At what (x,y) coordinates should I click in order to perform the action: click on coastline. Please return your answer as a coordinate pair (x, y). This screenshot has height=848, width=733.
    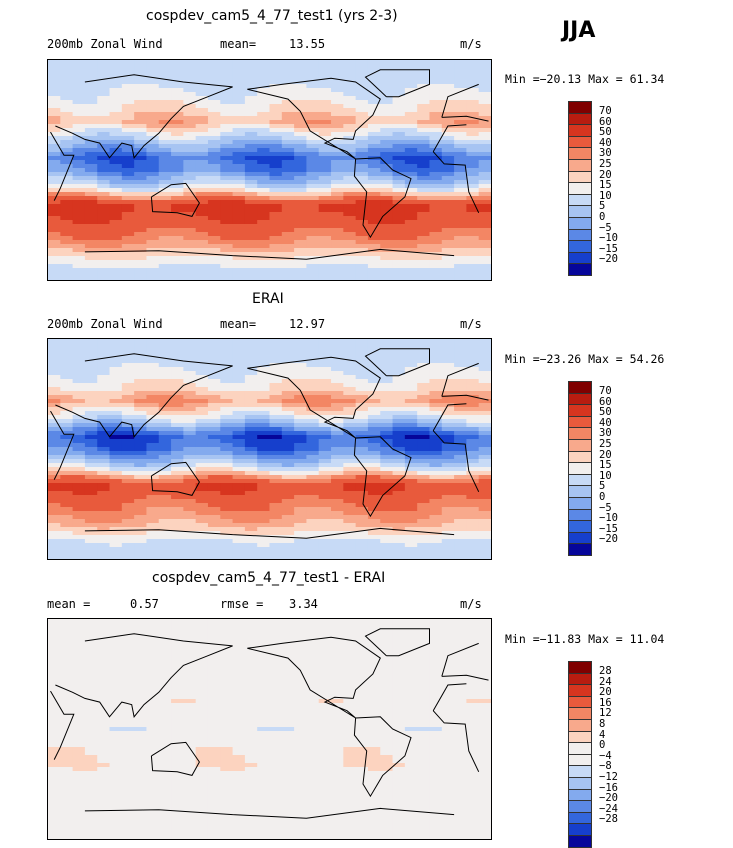
    Looking at the image, I should click on (269, 254).